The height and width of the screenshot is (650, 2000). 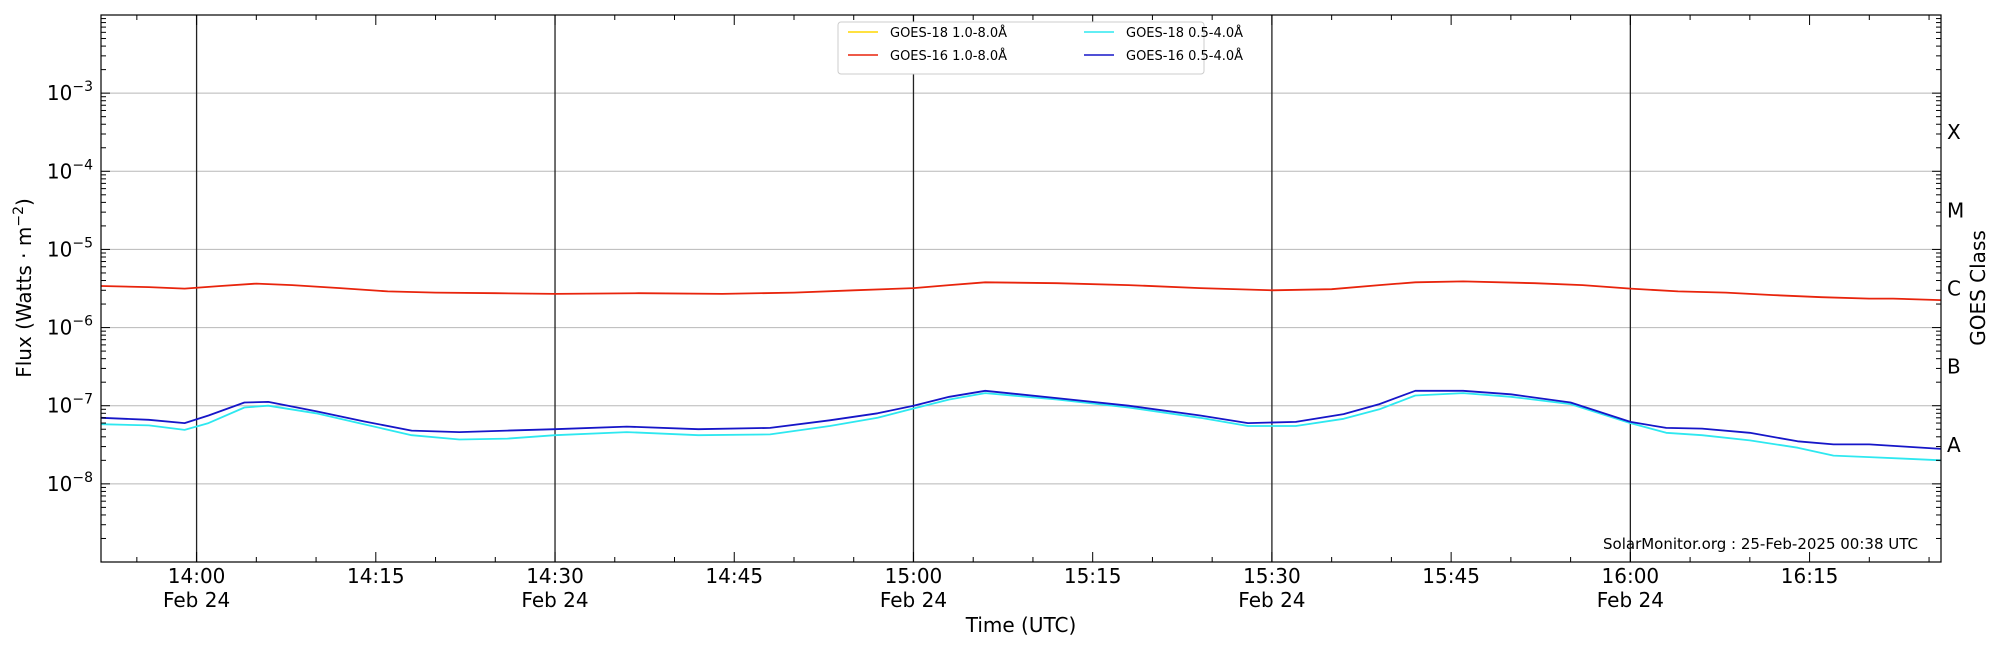 What do you see at coordinates (19, 216) in the screenshot?
I see `y-axis-label-exponent: −2` at bounding box center [19, 216].